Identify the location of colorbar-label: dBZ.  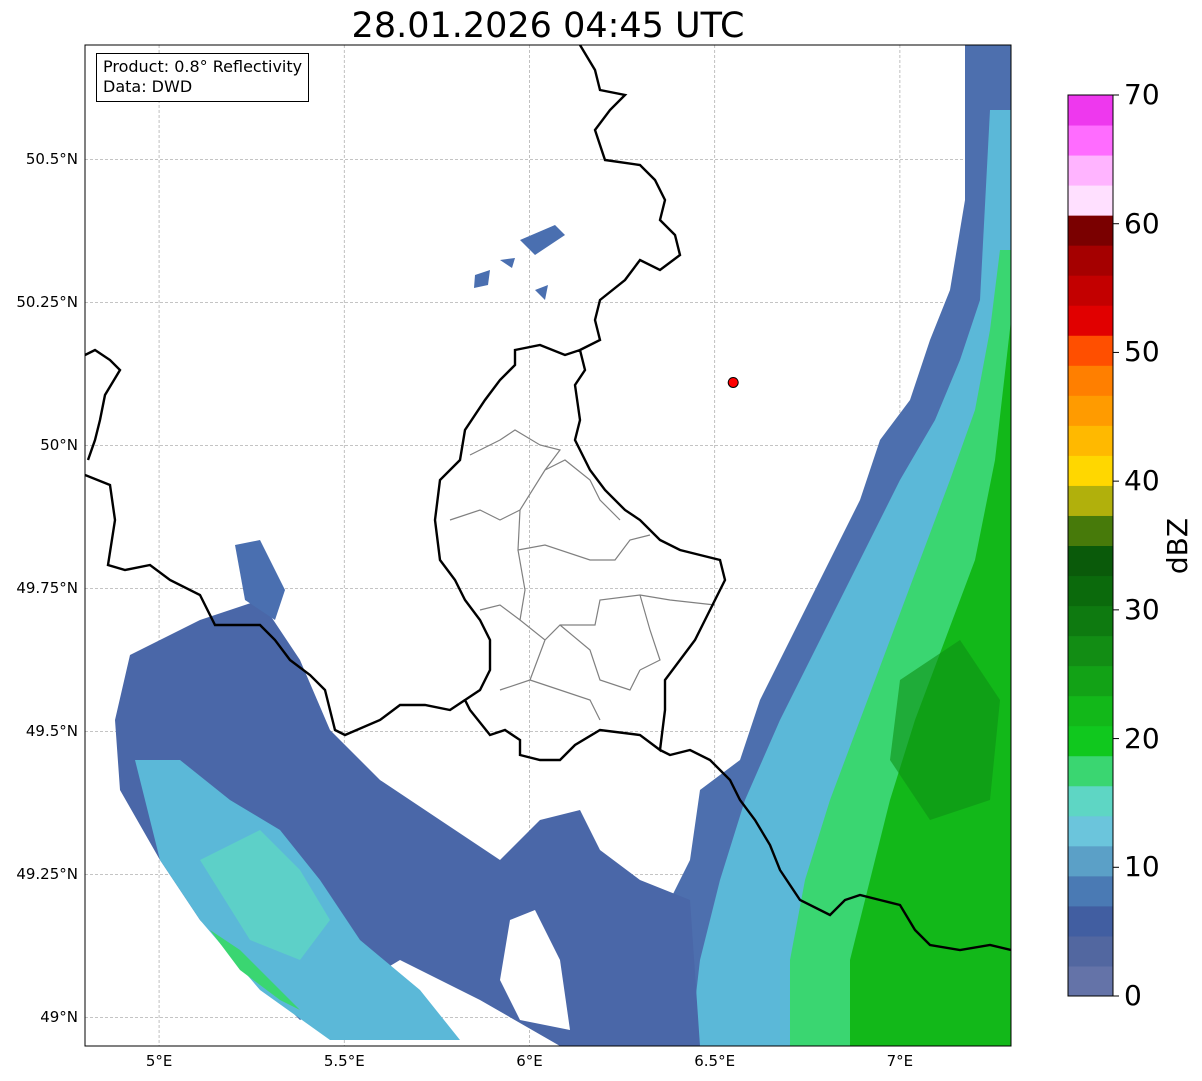
(1177, 546).